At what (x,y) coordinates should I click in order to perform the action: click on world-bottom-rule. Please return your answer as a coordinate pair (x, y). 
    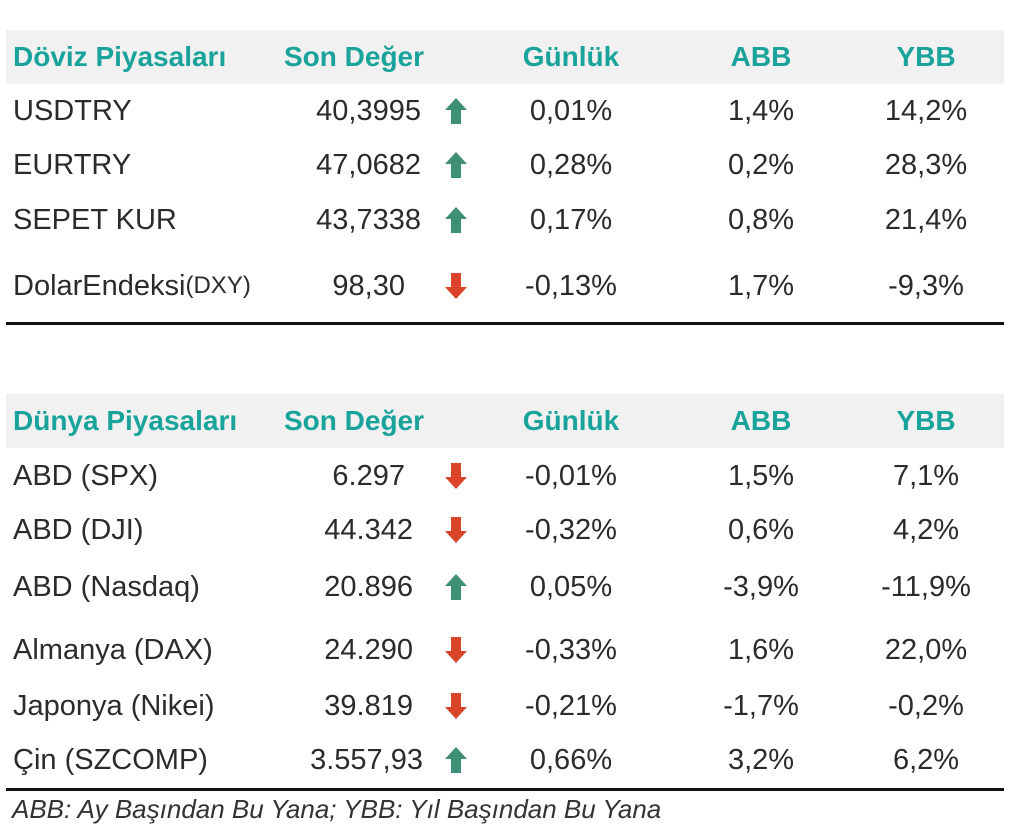
    Looking at the image, I should click on (505, 789).